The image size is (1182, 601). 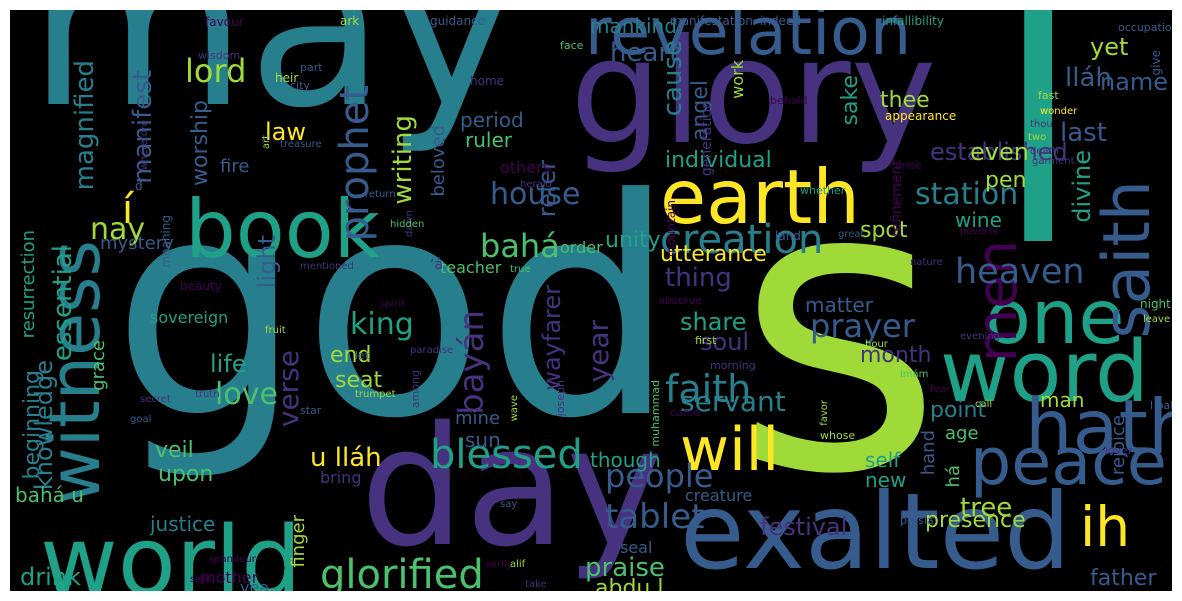 What do you see at coordinates (633, 26) in the screenshot?
I see `word-50: mankind` at bounding box center [633, 26].